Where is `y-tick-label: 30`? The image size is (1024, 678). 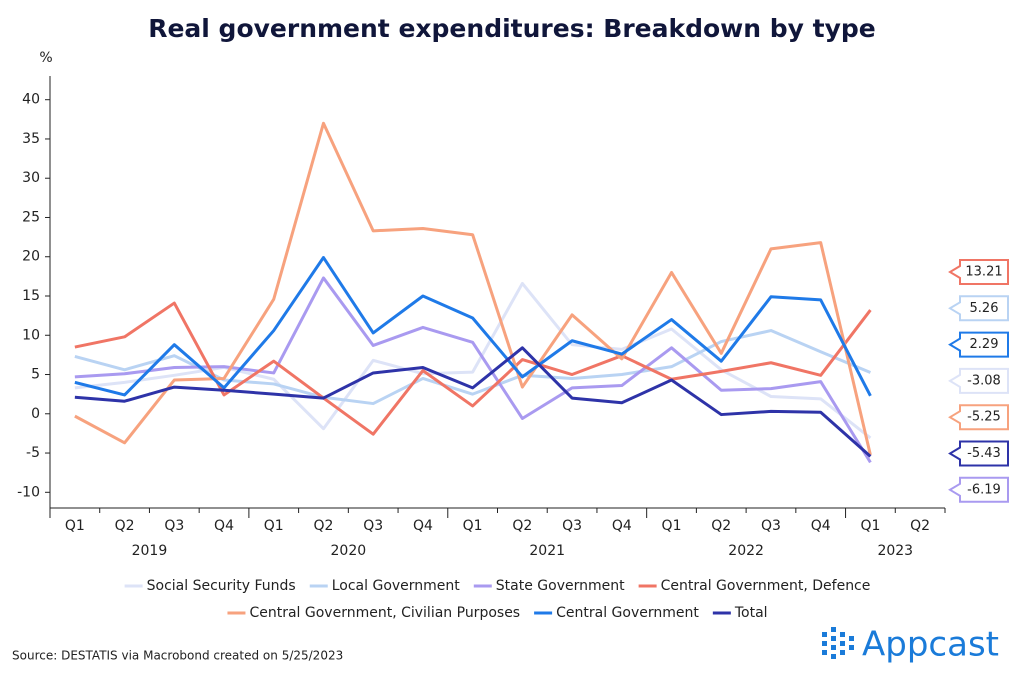
y-tick-label: 30 is located at coordinates (31, 178).